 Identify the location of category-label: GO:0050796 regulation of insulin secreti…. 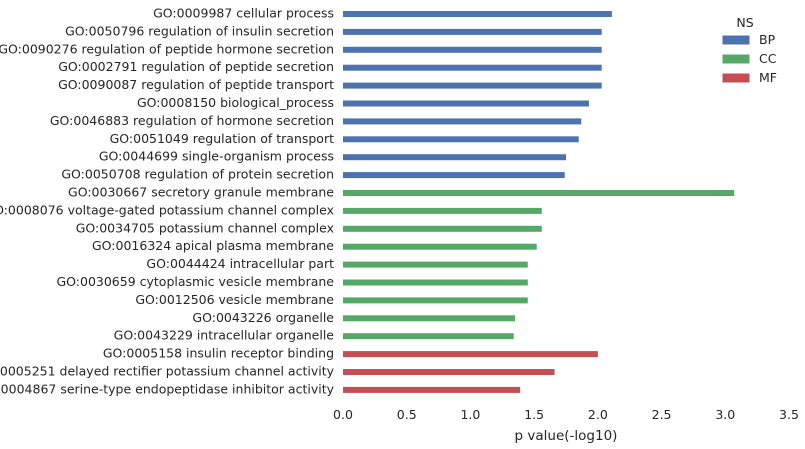
(199, 30).